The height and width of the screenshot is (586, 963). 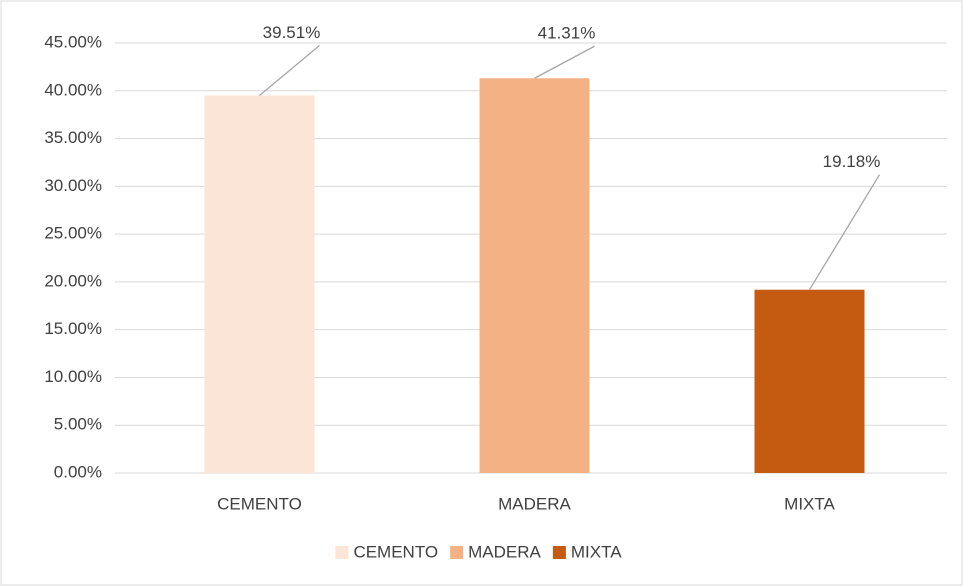 What do you see at coordinates (534, 503) in the screenshot?
I see `x-tick-label: MADERA` at bounding box center [534, 503].